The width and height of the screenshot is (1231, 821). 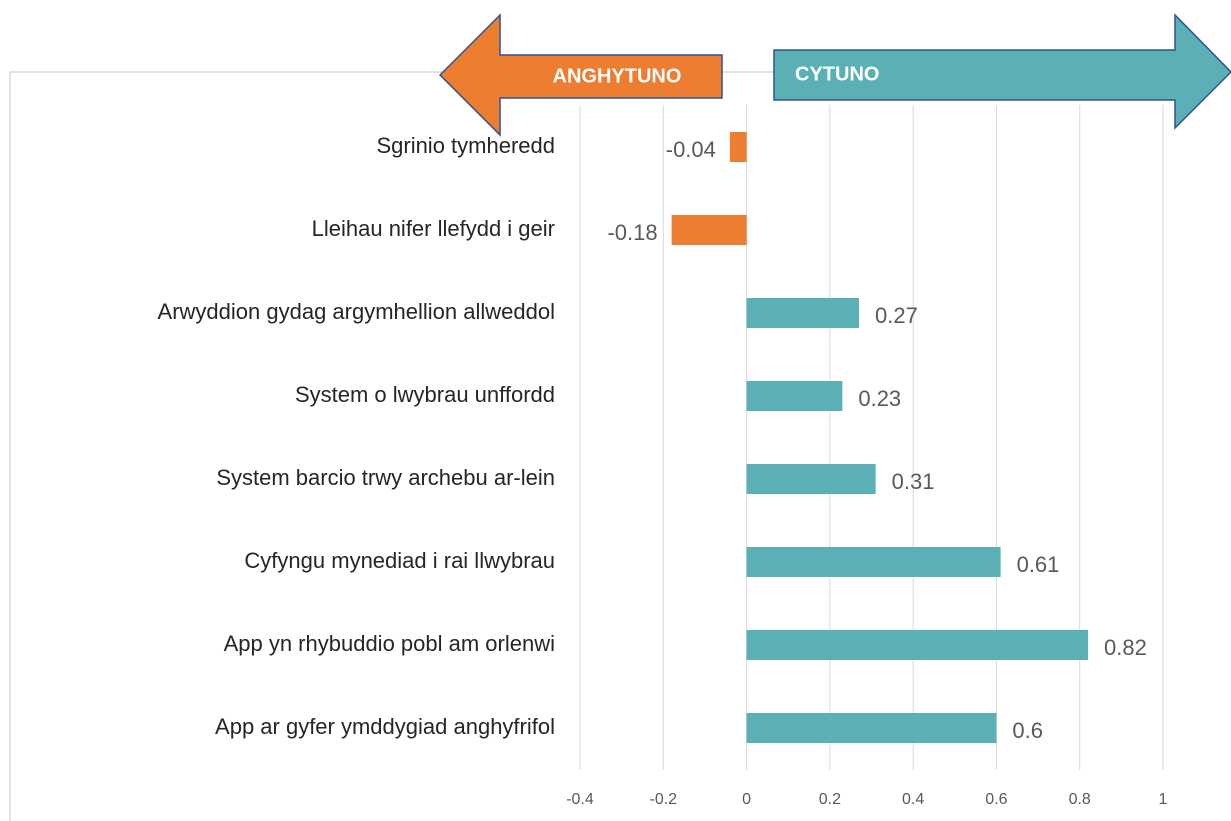 I want to click on y-tick-label: Lleihau nifer llefydd i geir, so click(x=433, y=228).